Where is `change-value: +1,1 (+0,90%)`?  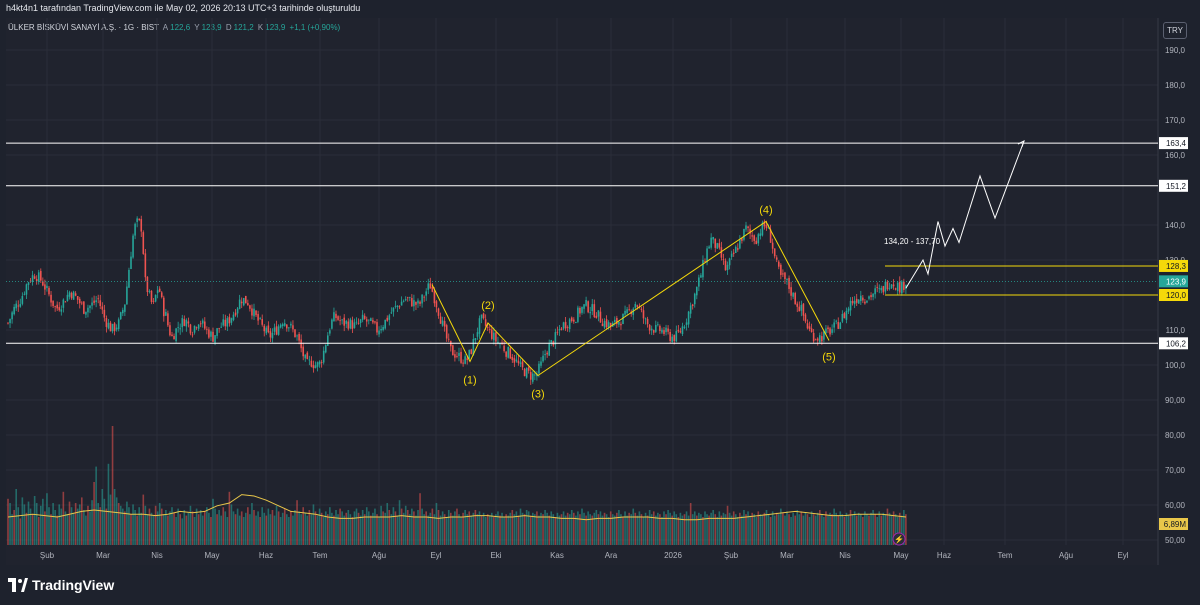
change-value: +1,1 (+0,90%) is located at coordinates (315, 27).